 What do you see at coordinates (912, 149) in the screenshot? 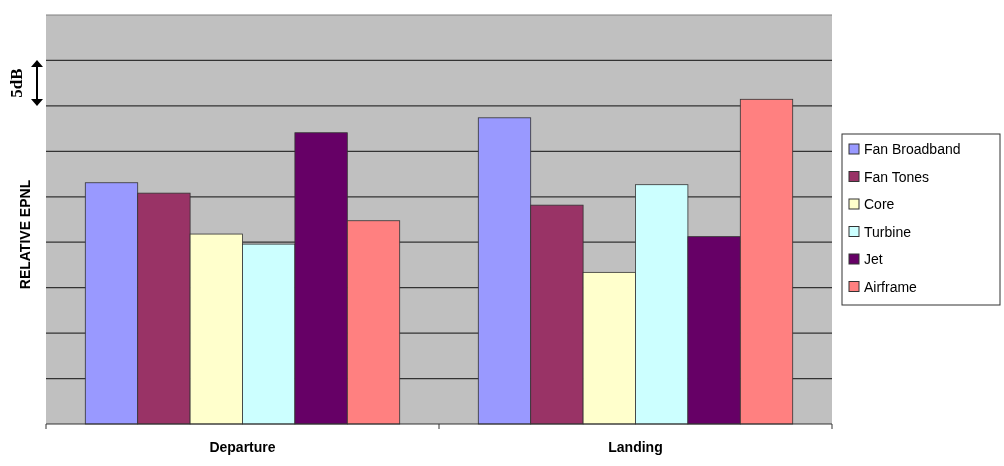
I see `legend-label: Fan Broadband` at bounding box center [912, 149].